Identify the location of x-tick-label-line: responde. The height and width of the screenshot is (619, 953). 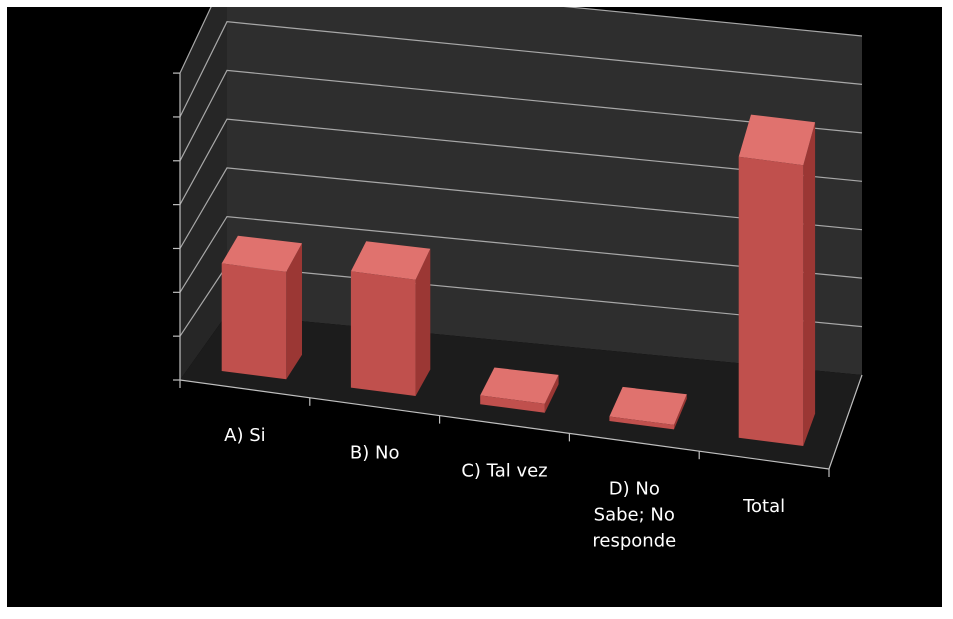
(634, 540).